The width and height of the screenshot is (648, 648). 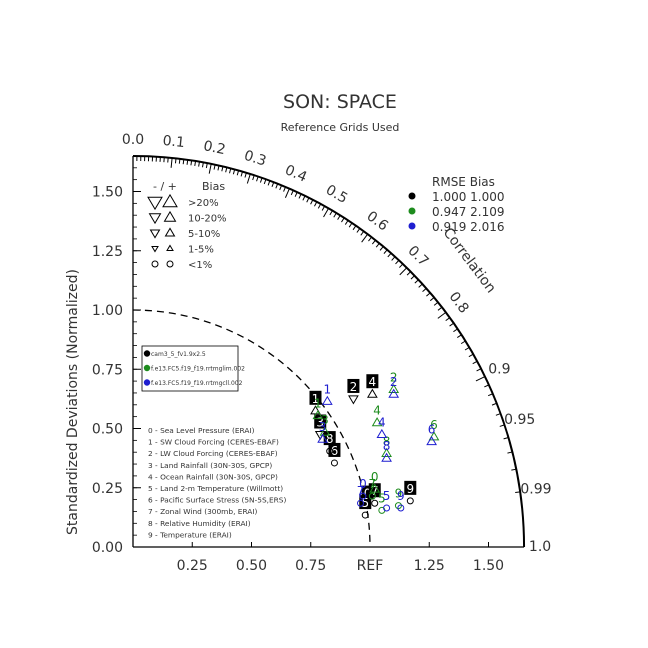 What do you see at coordinates (107, 252) in the screenshot?
I see `y-tick-label: 1.25` at bounding box center [107, 252].